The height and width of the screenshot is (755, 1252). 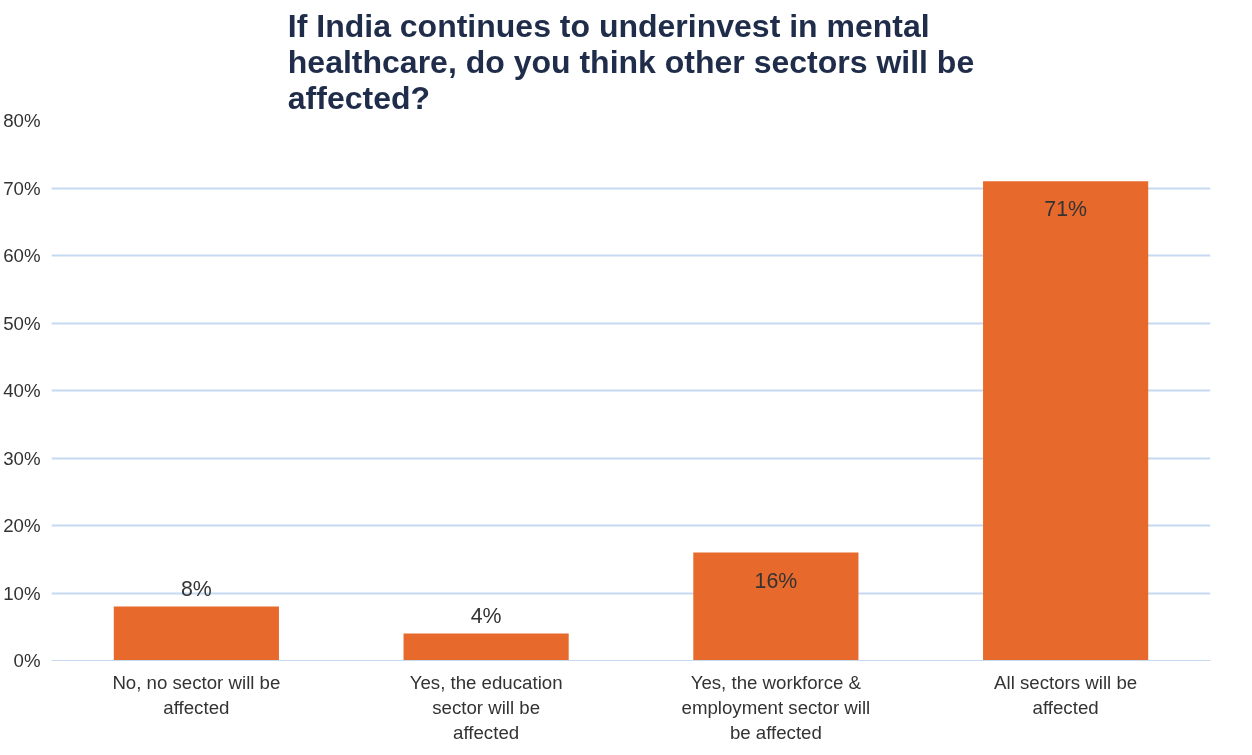 What do you see at coordinates (27, 660) in the screenshot?
I see `y-tick-label: 0%` at bounding box center [27, 660].